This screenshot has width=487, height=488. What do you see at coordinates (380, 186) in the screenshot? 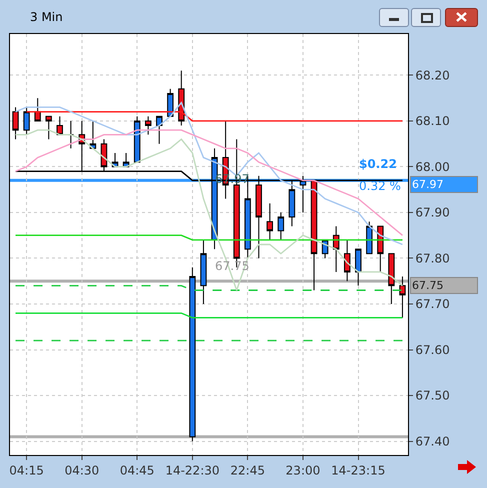
I see `annotation: 0.32 %` at bounding box center [380, 186].